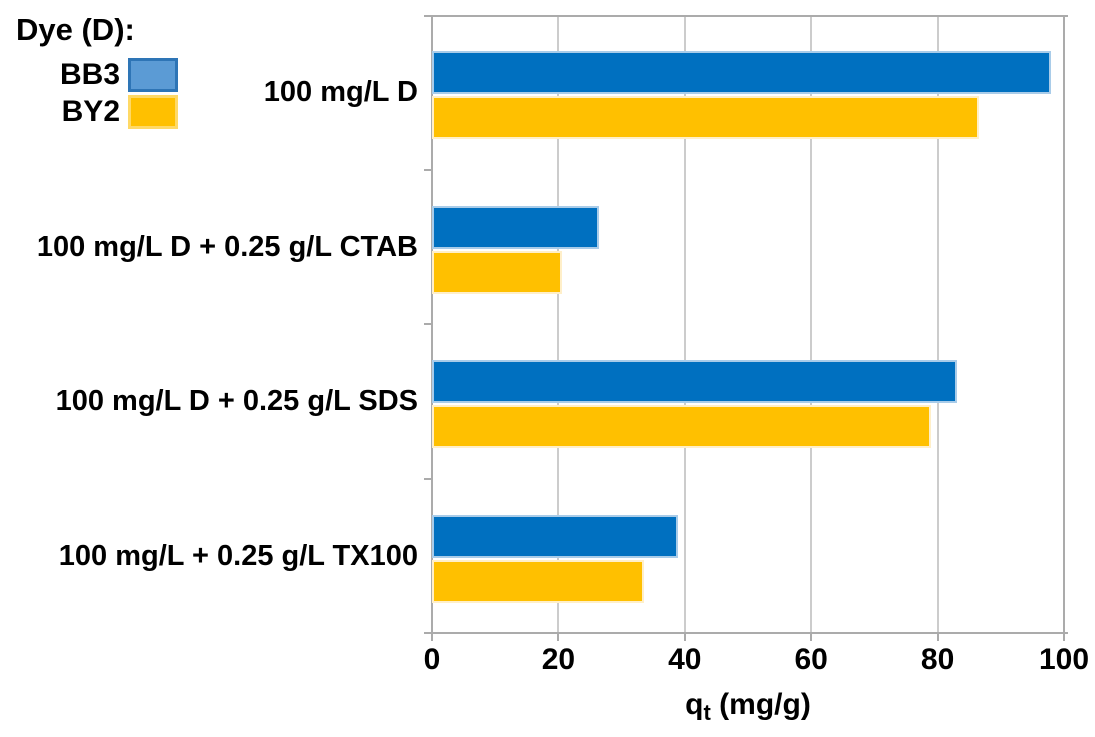 This screenshot has width=1095, height=737. What do you see at coordinates (340, 92) in the screenshot?
I see `category-label: 100 mg/L D` at bounding box center [340, 92].